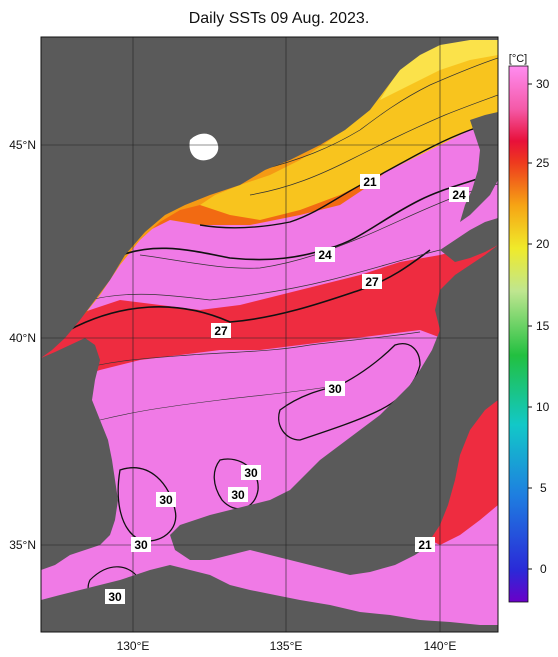 This screenshot has height=657, width=558. Describe the element at coordinates (469, 240) in the screenshot. I see `land-hokkaido` at that location.